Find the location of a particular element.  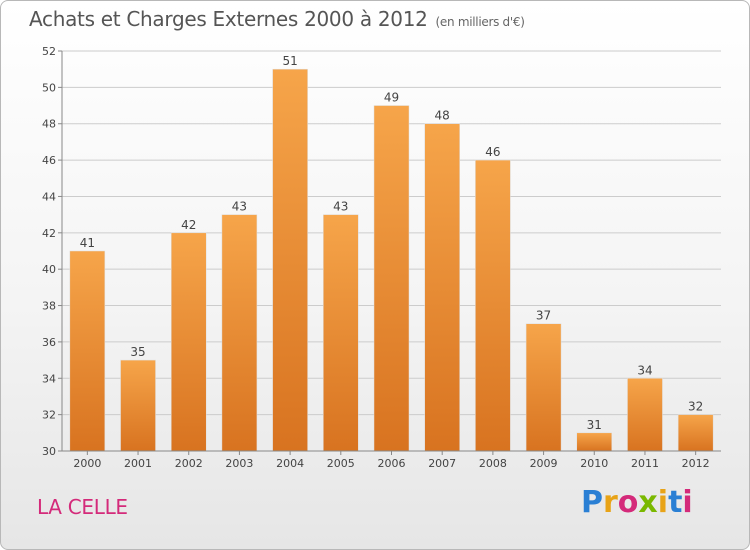

x-tick-label-2005: 2005 is located at coordinates (341, 463).